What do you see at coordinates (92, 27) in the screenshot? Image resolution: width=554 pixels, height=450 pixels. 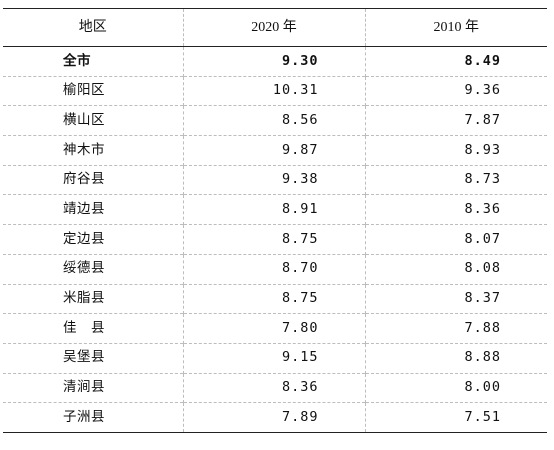 I see `header-region: 地区` at bounding box center [92, 27].